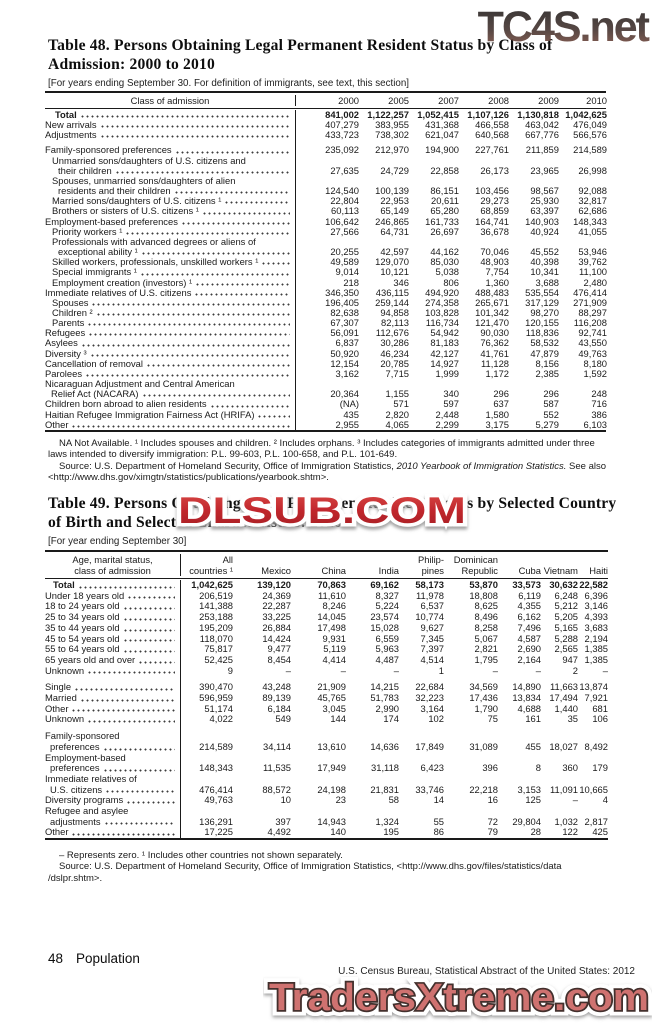 The width and height of the screenshot is (652, 1024). Describe the element at coordinates (494, 211) in the screenshot. I see `table-cell: 68,859` at that location.